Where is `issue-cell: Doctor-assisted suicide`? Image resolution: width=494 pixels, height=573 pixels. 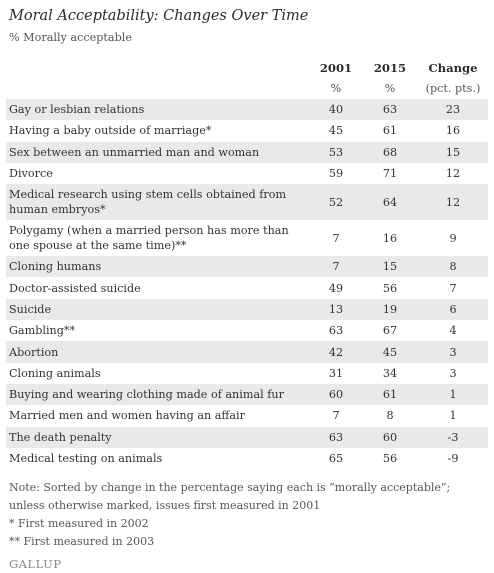 issue-cell: Doctor-assisted suicide is located at coordinates (75, 288).